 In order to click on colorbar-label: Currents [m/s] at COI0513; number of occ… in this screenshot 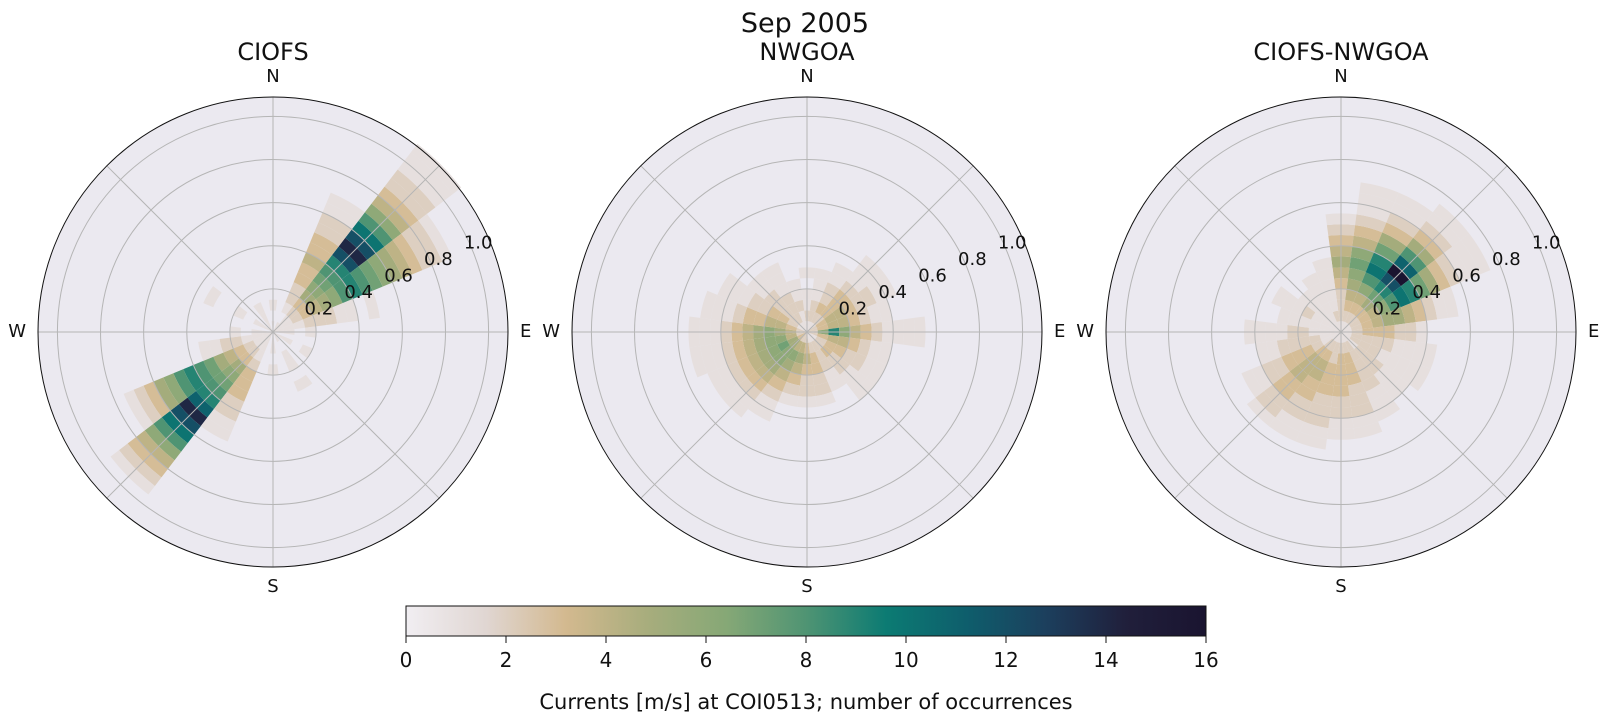, I will do `click(805, 702)`.